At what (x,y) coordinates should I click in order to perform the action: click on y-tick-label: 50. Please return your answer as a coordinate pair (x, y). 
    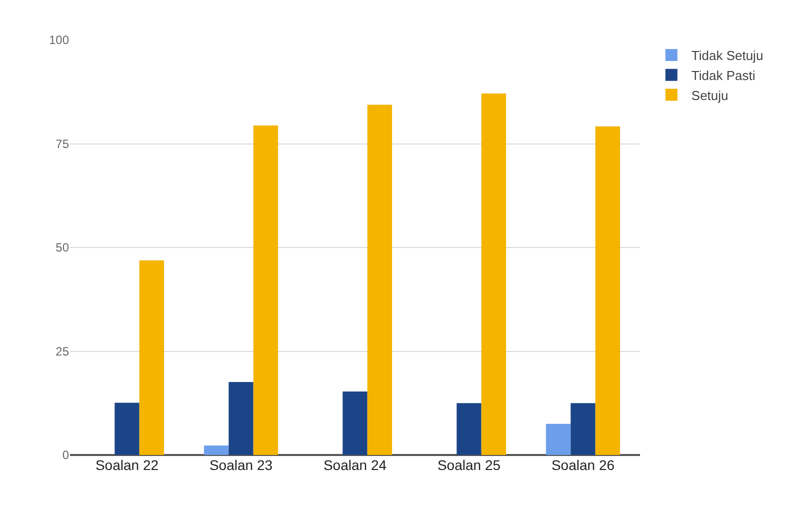
    Looking at the image, I should click on (63, 247).